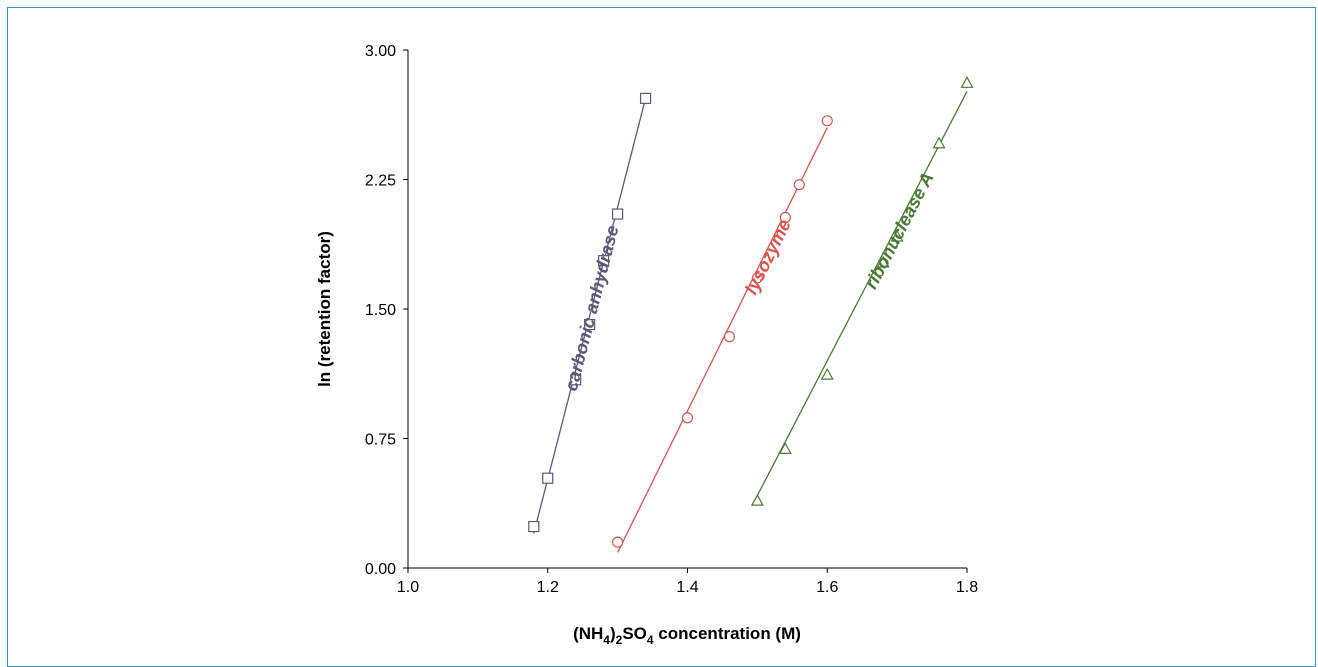  I want to click on series-label: carbonic anhydrase, so click(592, 308).